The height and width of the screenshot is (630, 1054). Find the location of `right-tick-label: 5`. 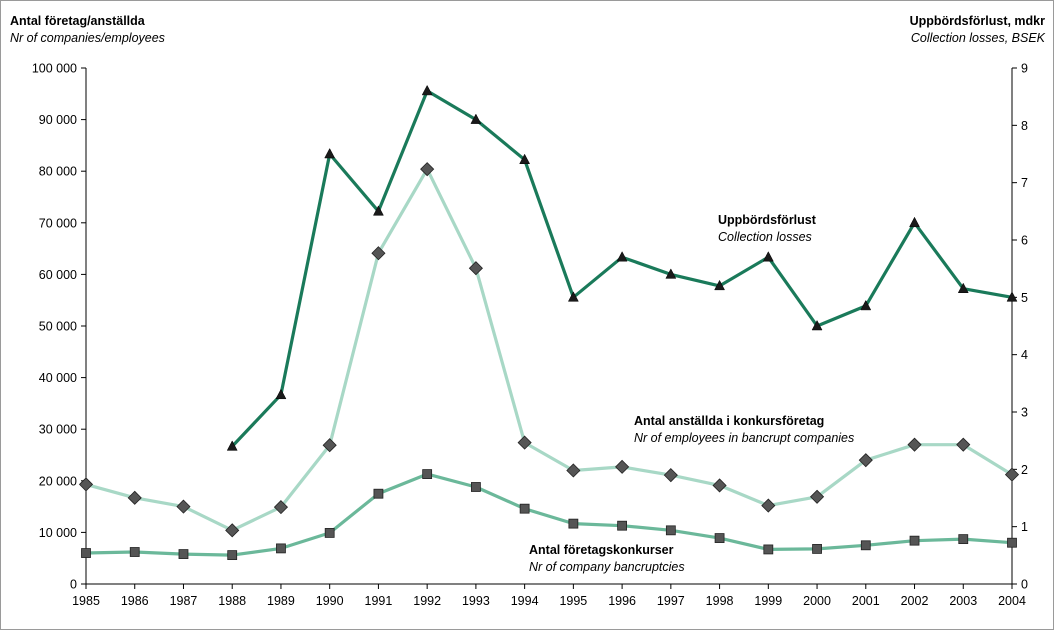

right-tick-label: 5 is located at coordinates (1024, 298).